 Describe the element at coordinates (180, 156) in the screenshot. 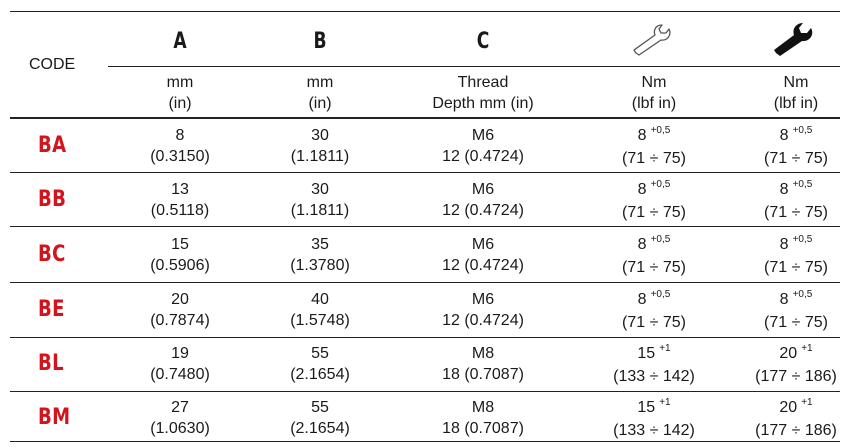

I see `inch-value: (0.3150)` at that location.